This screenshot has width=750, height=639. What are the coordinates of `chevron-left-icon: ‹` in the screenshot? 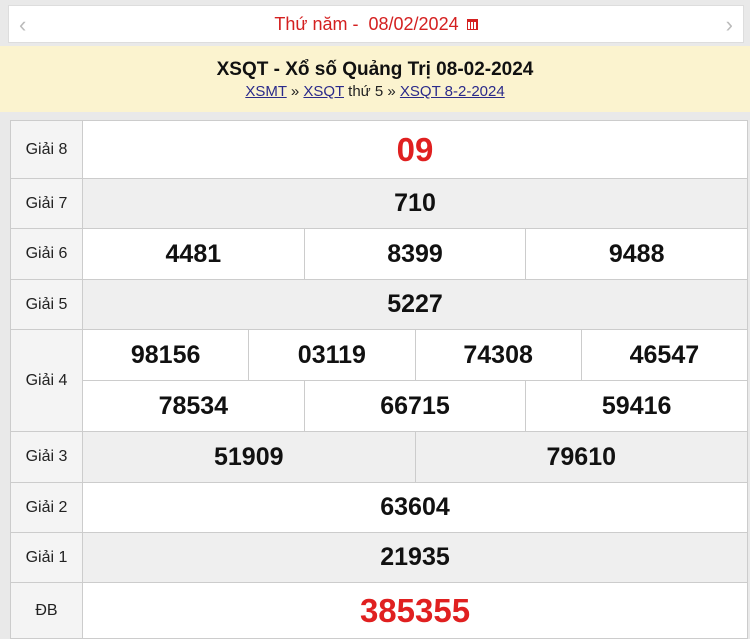 It's located at (23, 24).